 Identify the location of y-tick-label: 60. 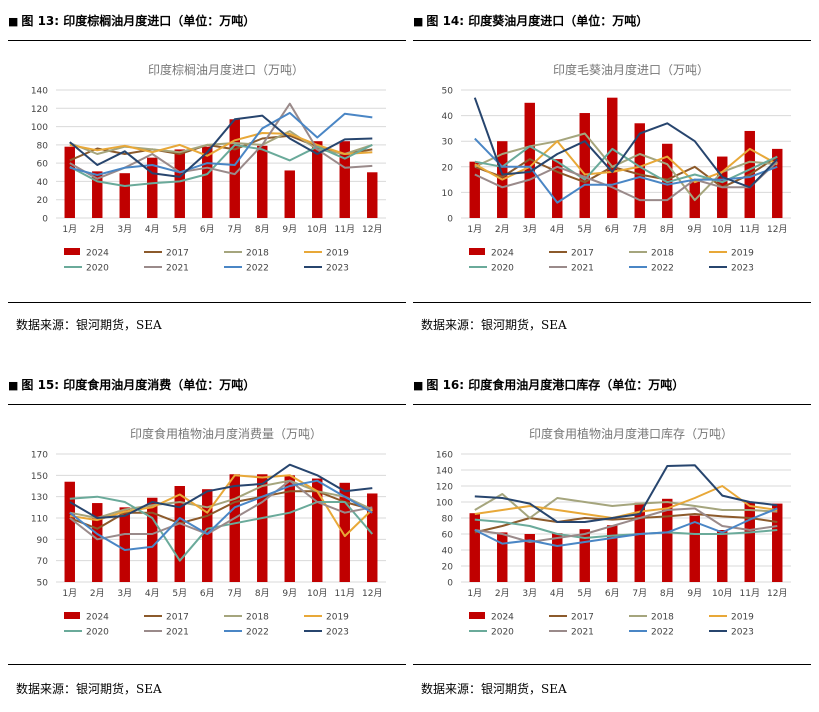
(43, 165).